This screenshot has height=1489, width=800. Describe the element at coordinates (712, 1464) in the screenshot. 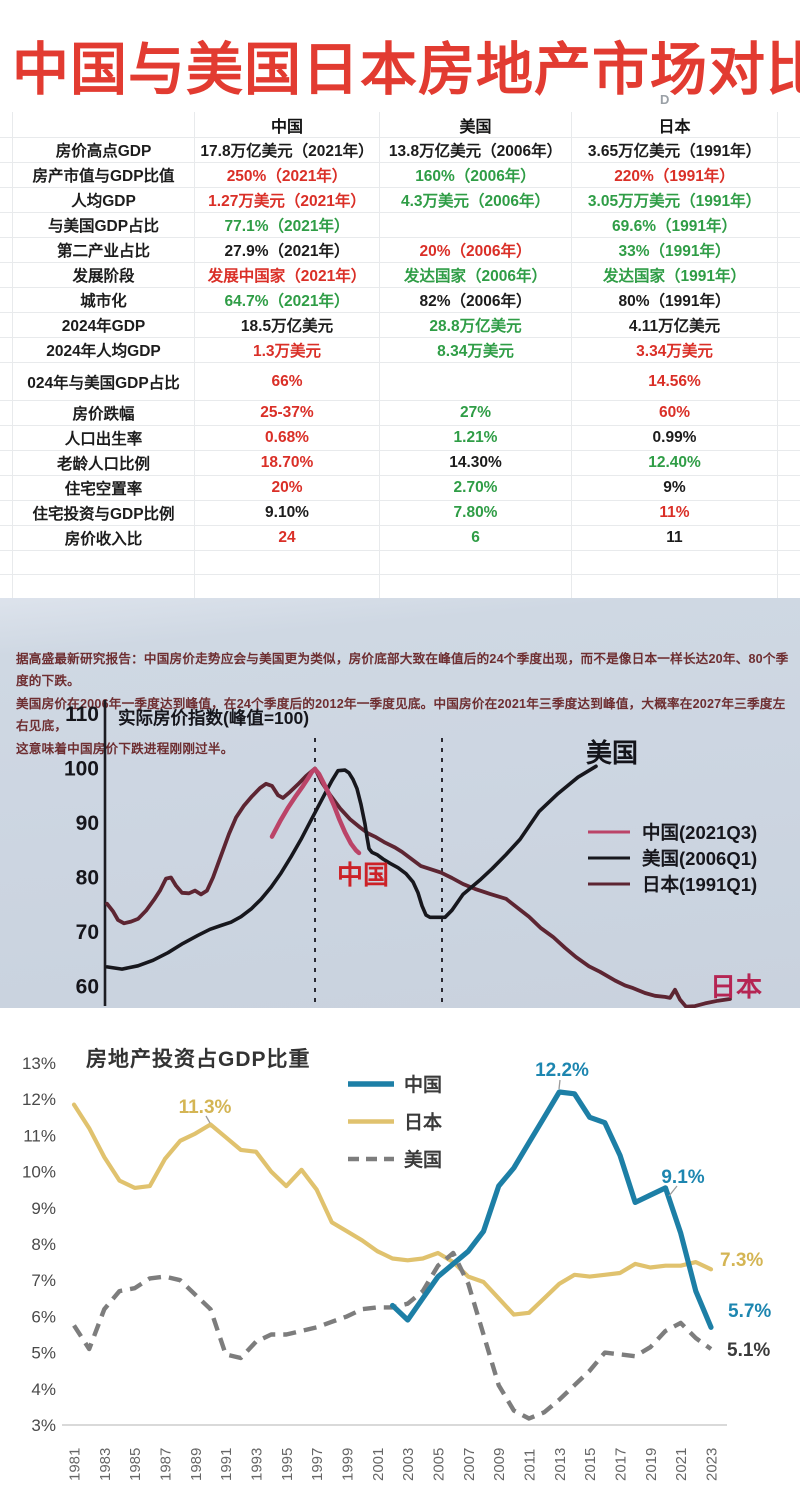

I see `x-tick: 2023` at that location.